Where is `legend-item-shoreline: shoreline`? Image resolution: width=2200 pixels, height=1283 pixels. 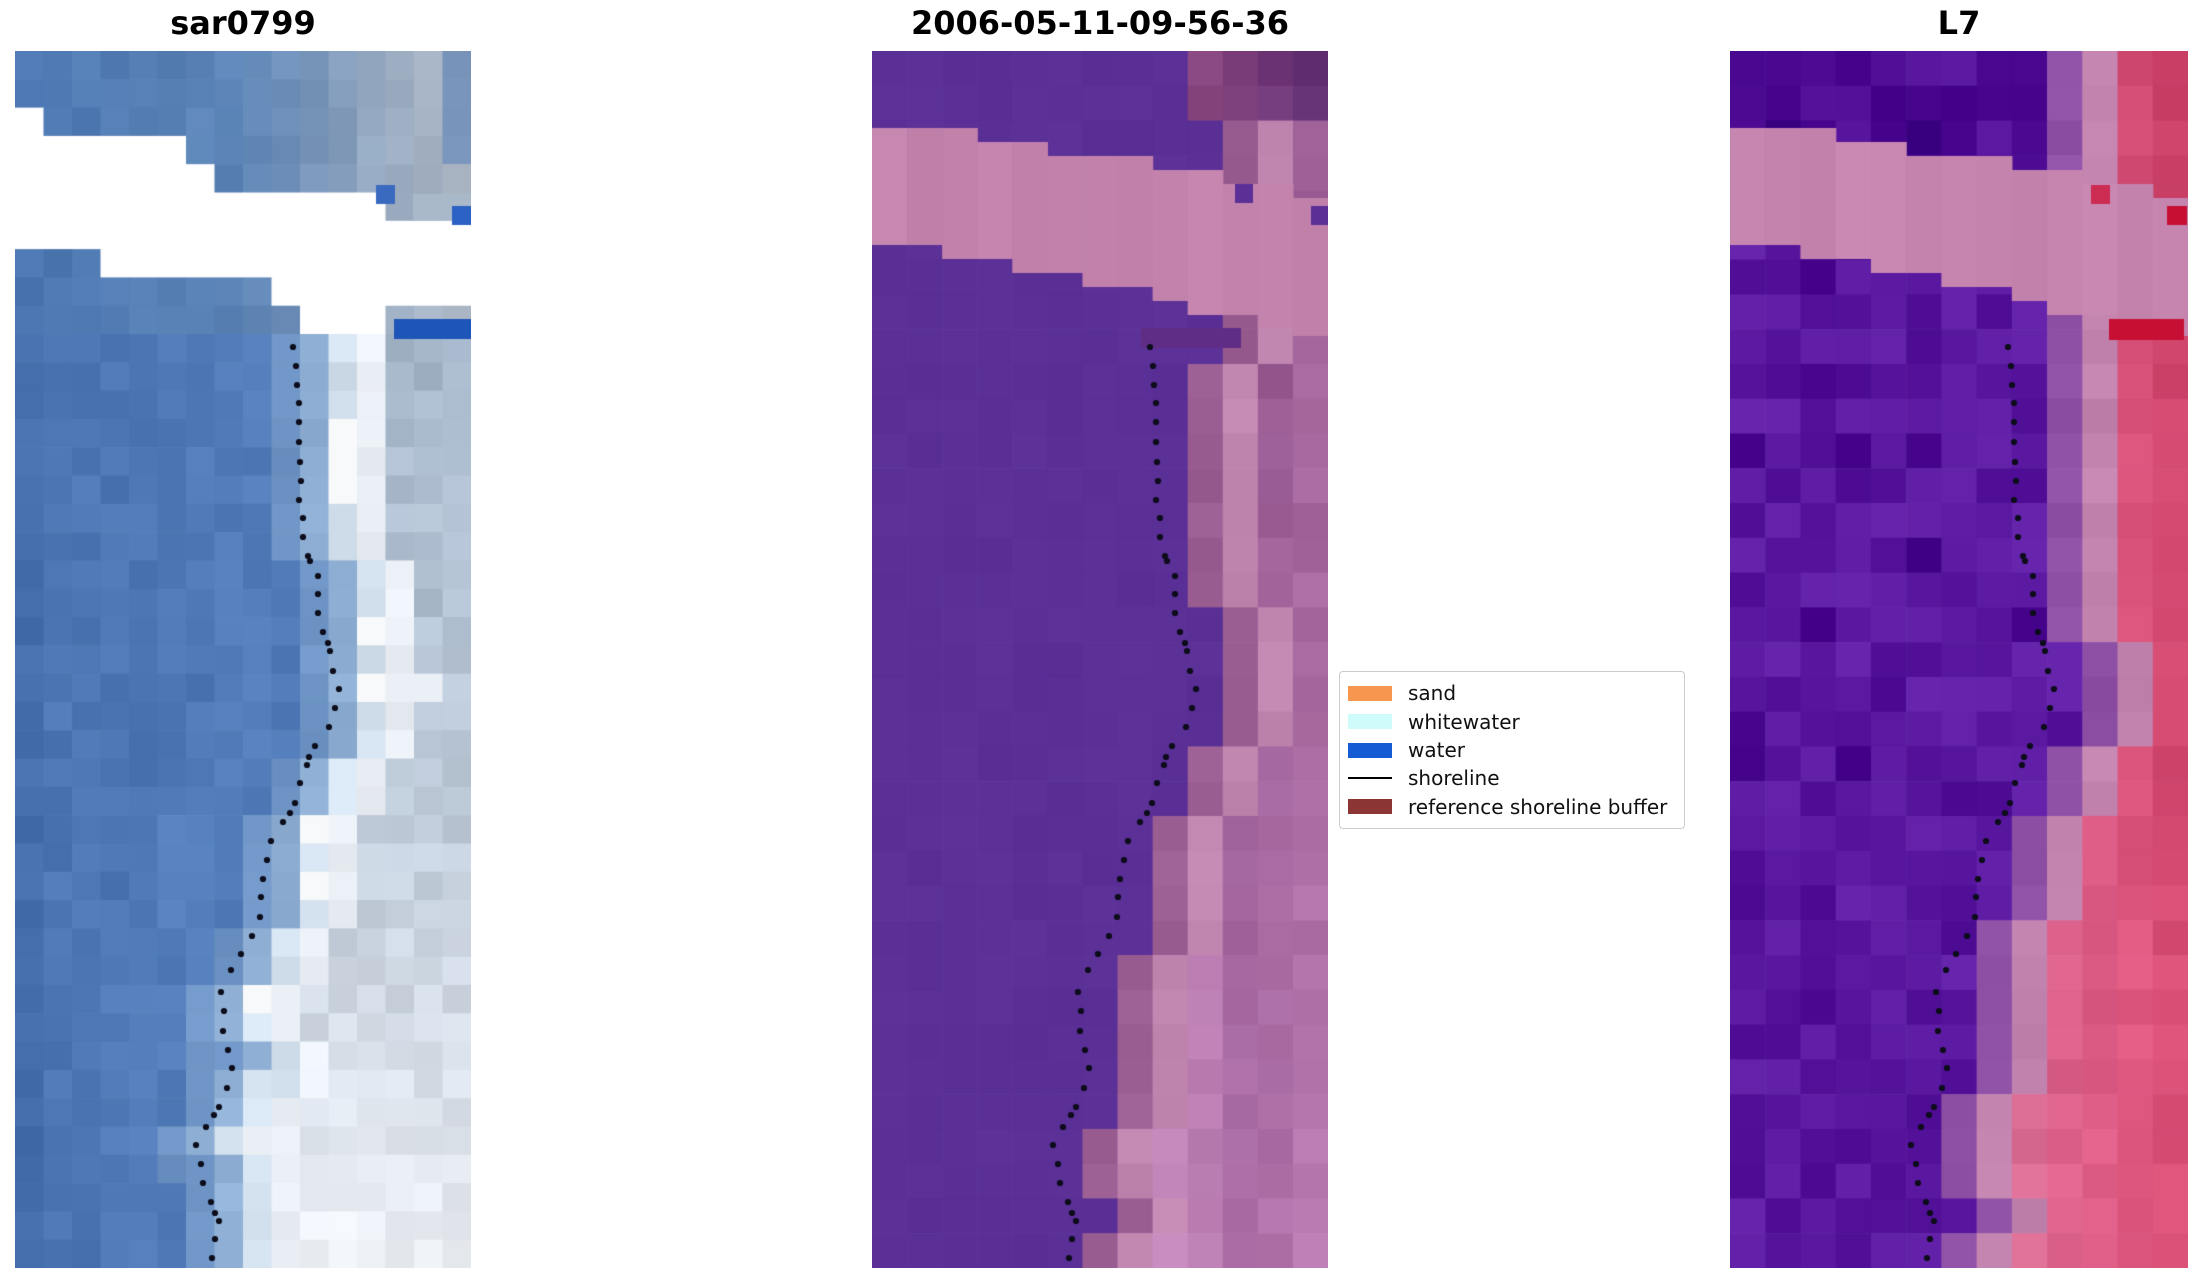 legend-item-shoreline: shoreline is located at coordinates (1510, 778).